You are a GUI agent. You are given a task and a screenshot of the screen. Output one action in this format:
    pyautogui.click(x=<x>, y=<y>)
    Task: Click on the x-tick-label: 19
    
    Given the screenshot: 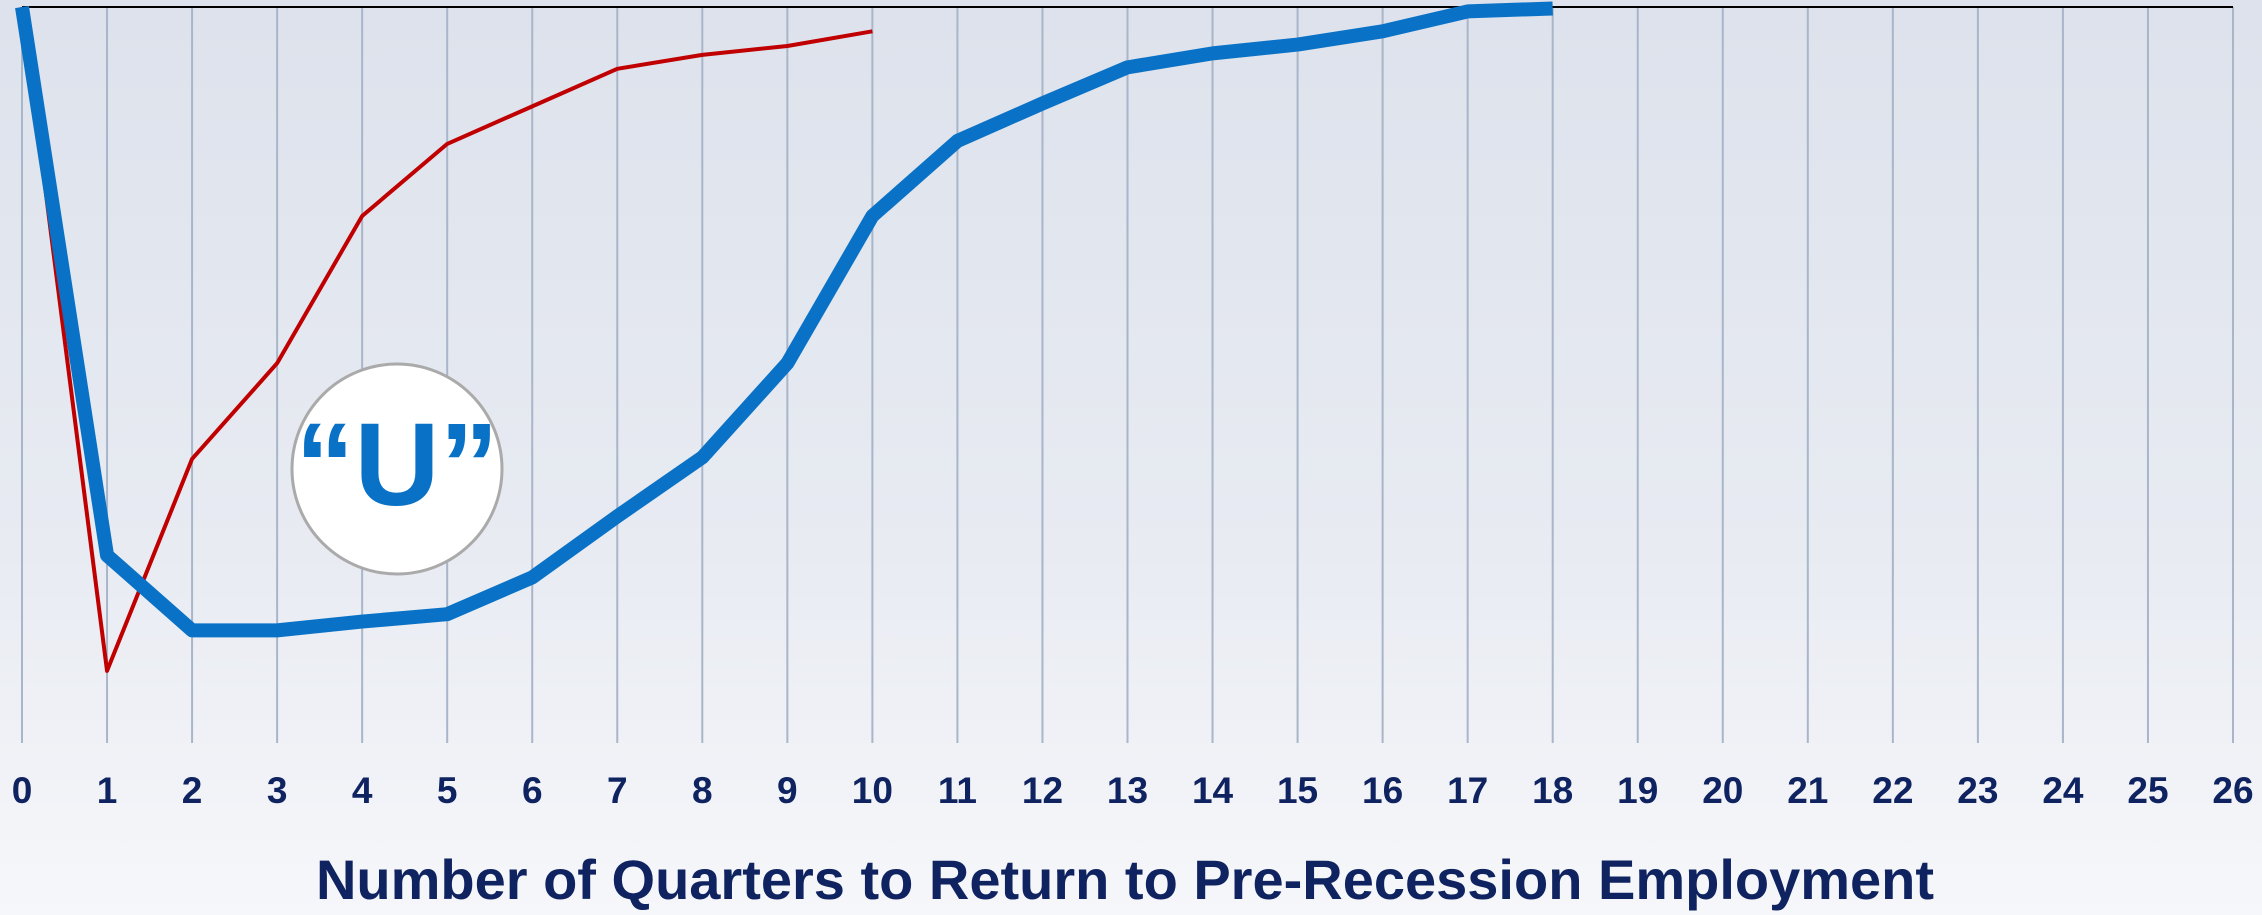 What is the action you would take?
    pyautogui.click(x=1637, y=790)
    